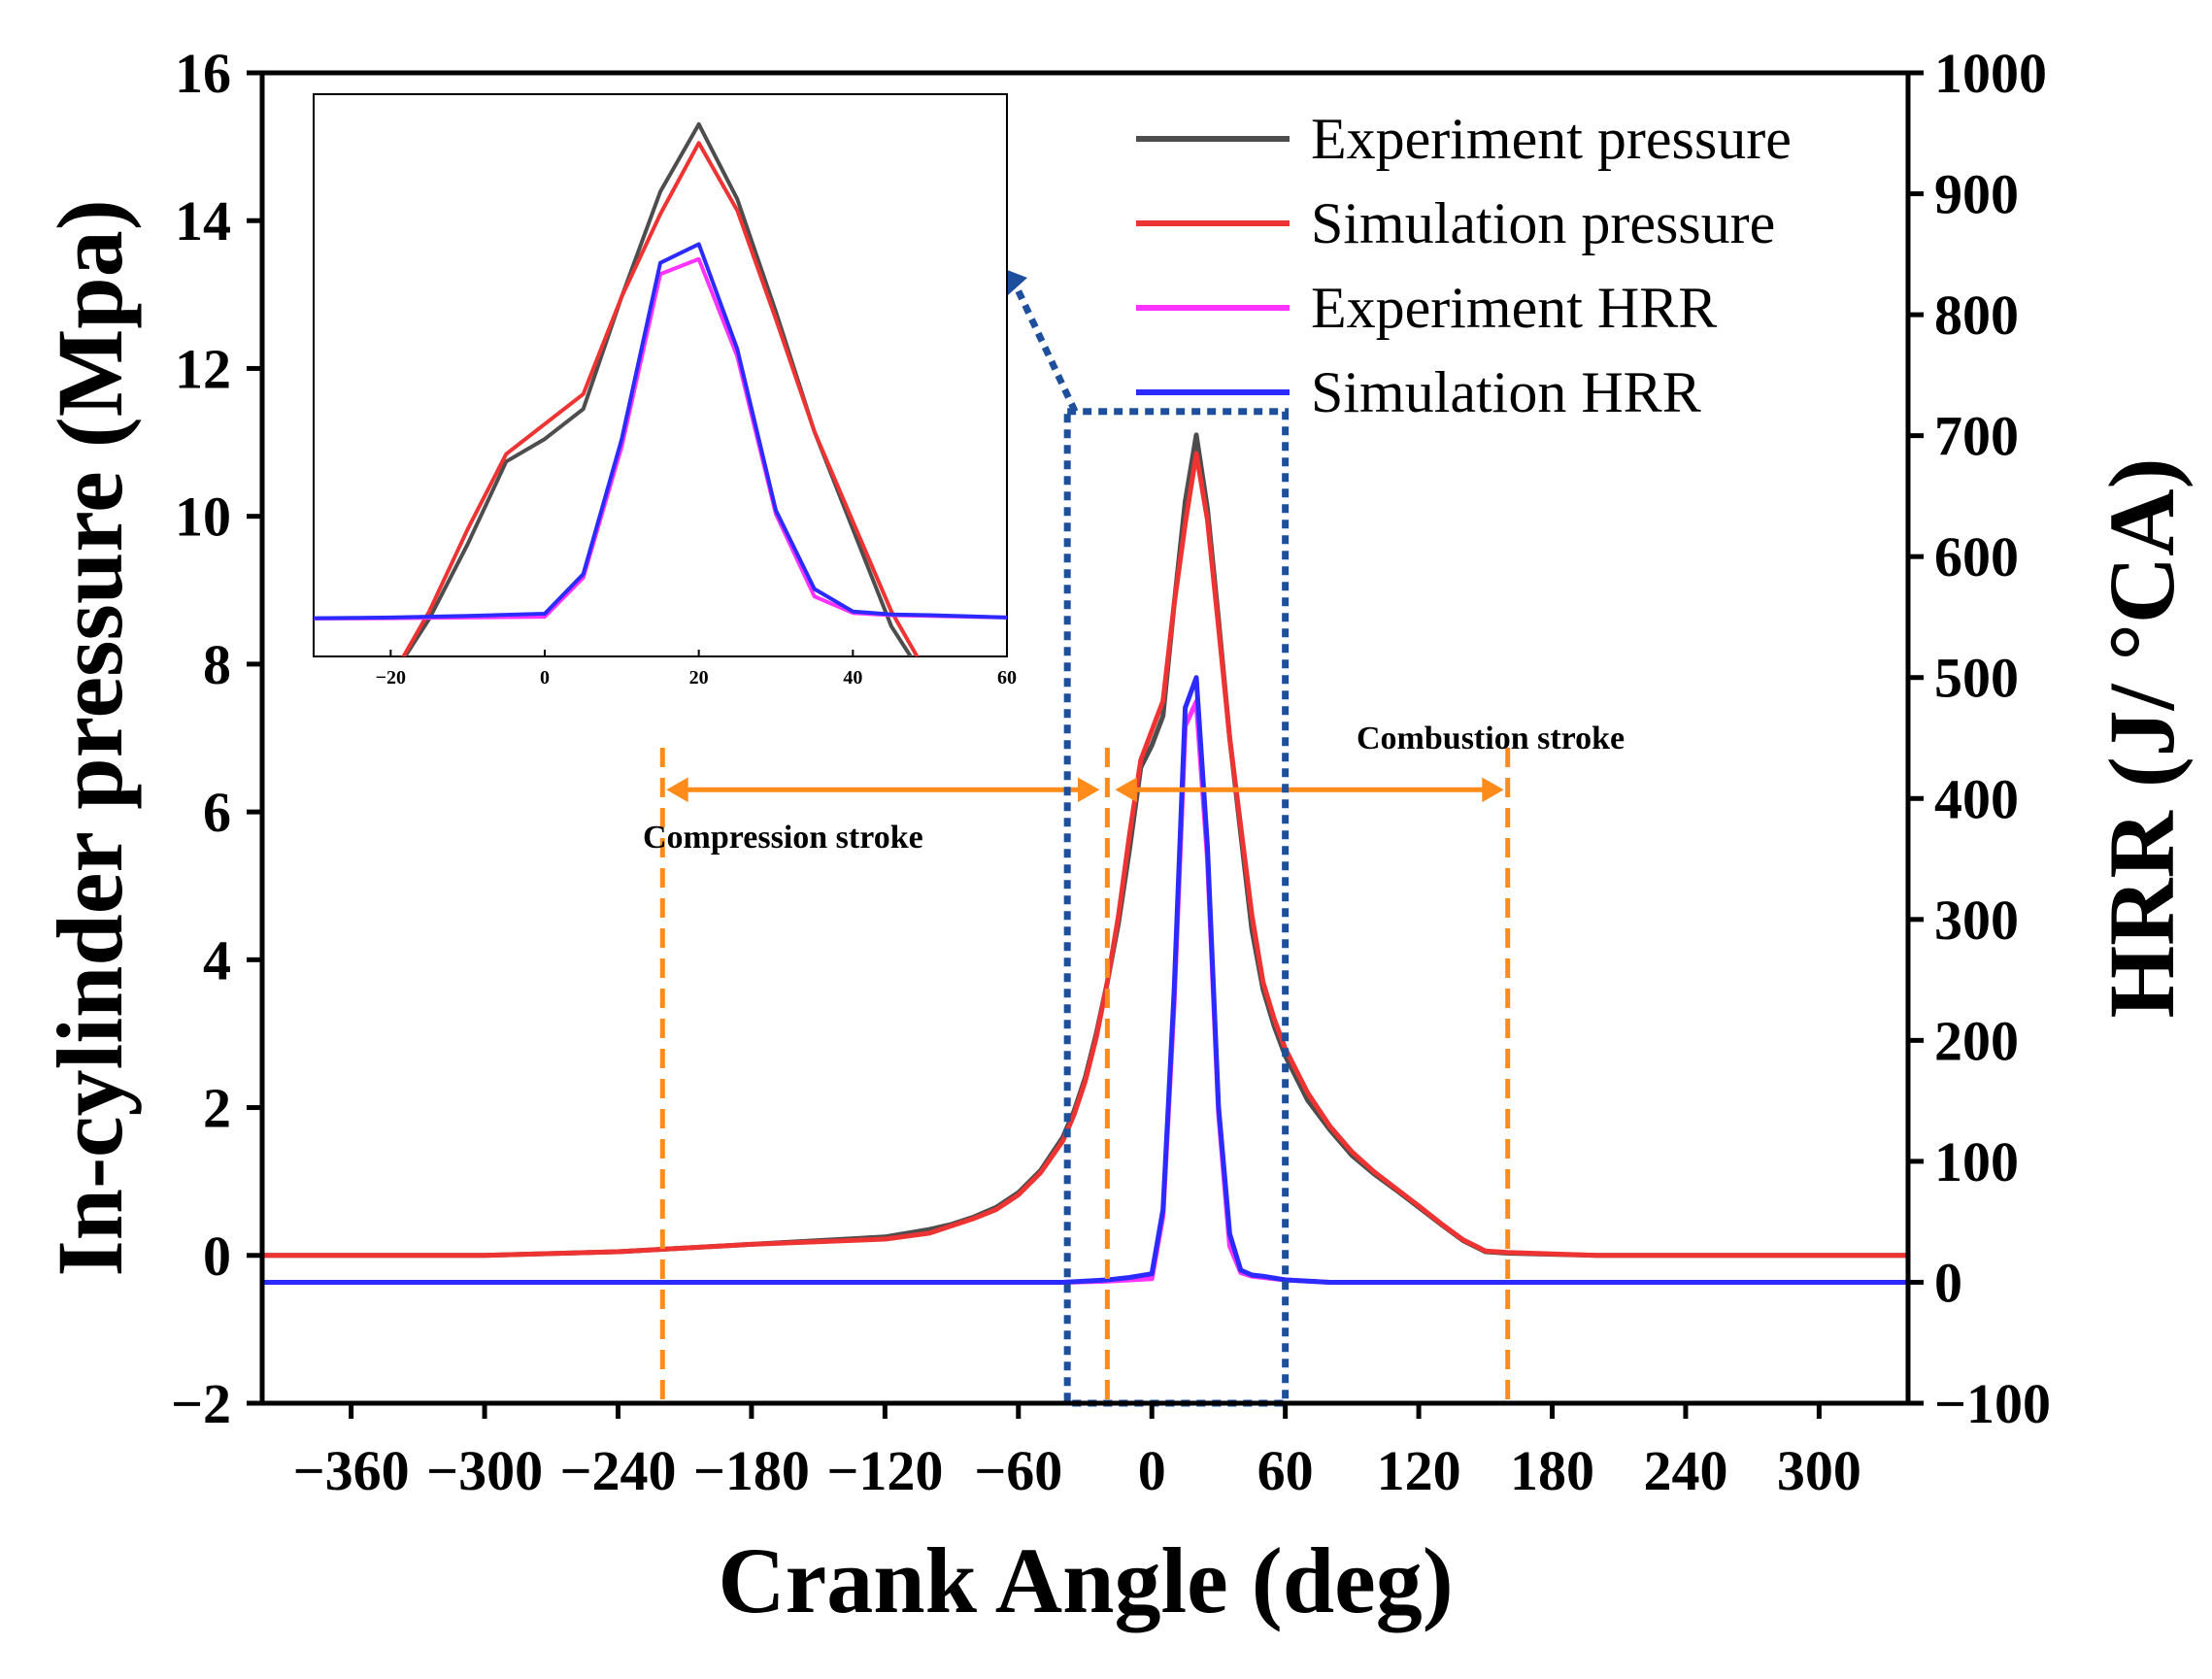 This screenshot has width=2212, height=1679. What do you see at coordinates (217, 664) in the screenshot?
I see `y-left-tick-label: 8` at bounding box center [217, 664].